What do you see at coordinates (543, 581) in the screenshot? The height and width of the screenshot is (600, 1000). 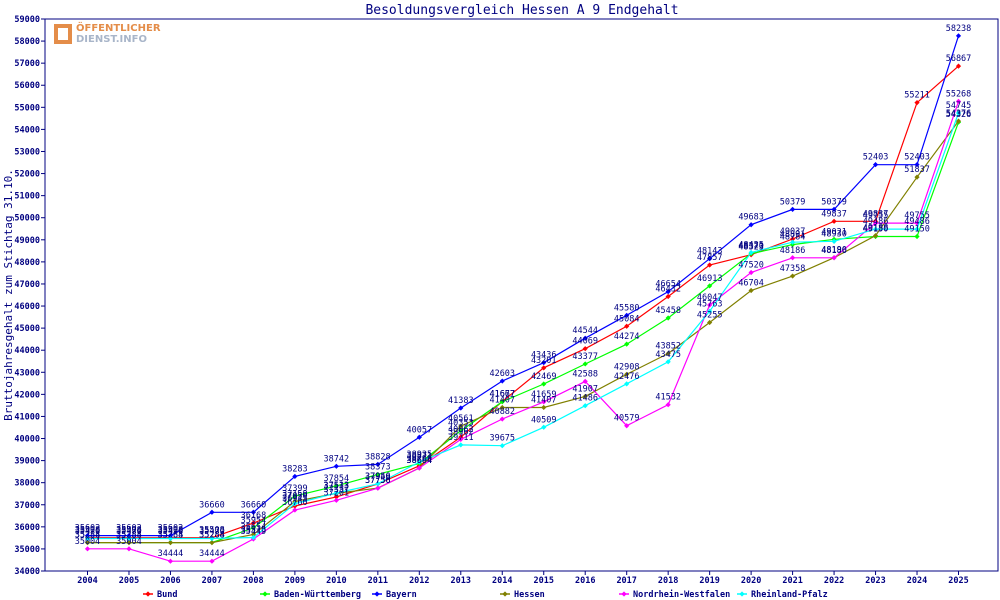 I see `x-tick-label: 2015` at bounding box center [543, 581].